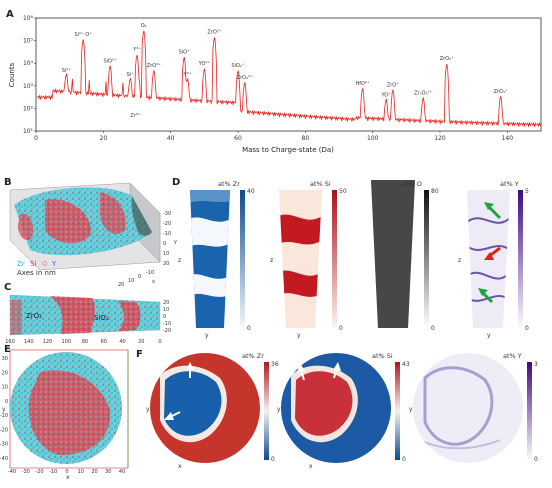 Image resolution: width=552 pixels, height=488 pixels. I want to click on peak-label: HfO²⁺, so click(363, 84).